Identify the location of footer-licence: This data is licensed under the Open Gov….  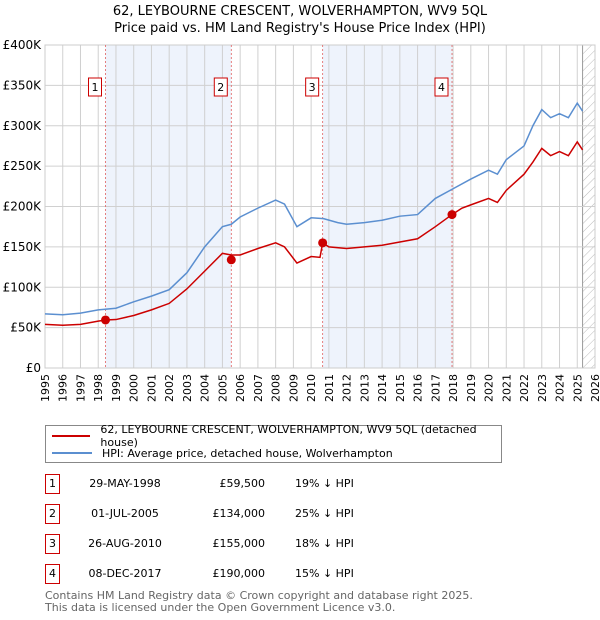
(220, 607).